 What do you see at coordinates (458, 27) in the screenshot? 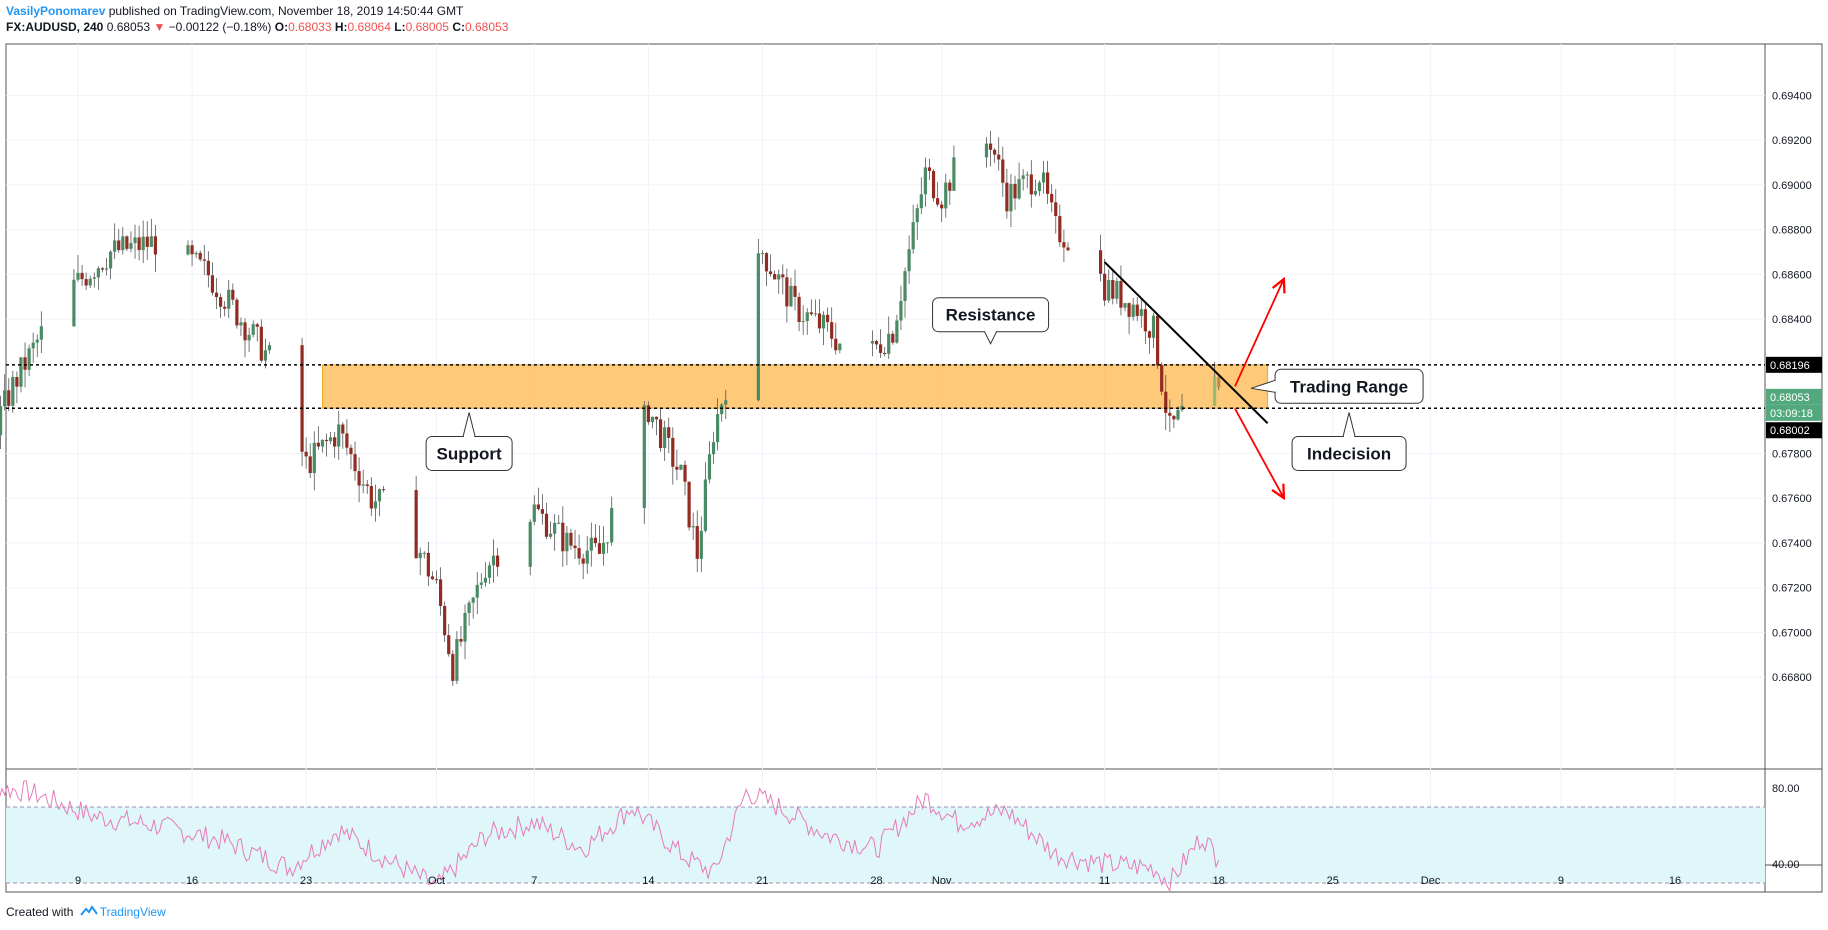
I see `close-label: C:` at bounding box center [458, 27].